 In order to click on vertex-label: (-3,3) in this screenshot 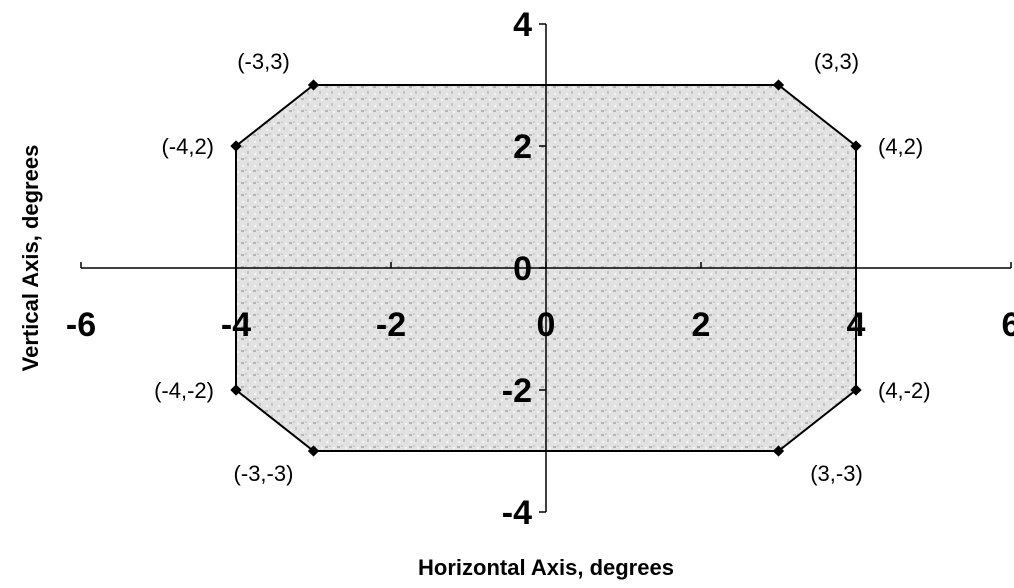, I will do `click(263, 61)`.